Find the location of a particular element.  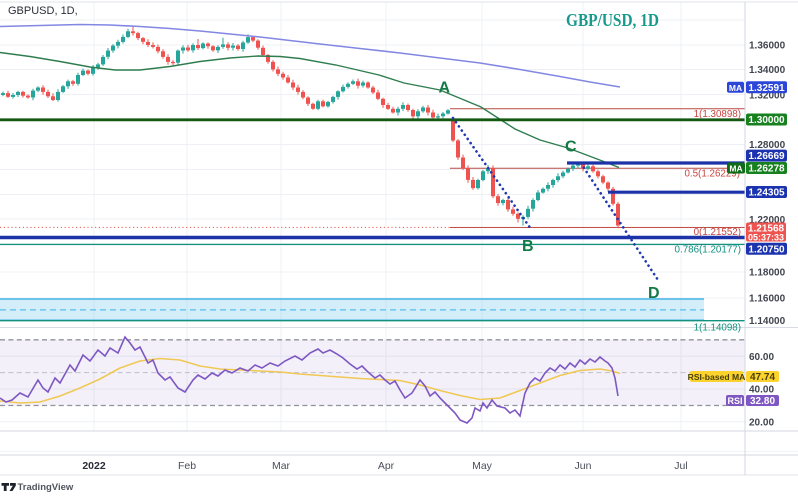

svg-text: GBP/USD, 1D is located at coordinates (612, 20).